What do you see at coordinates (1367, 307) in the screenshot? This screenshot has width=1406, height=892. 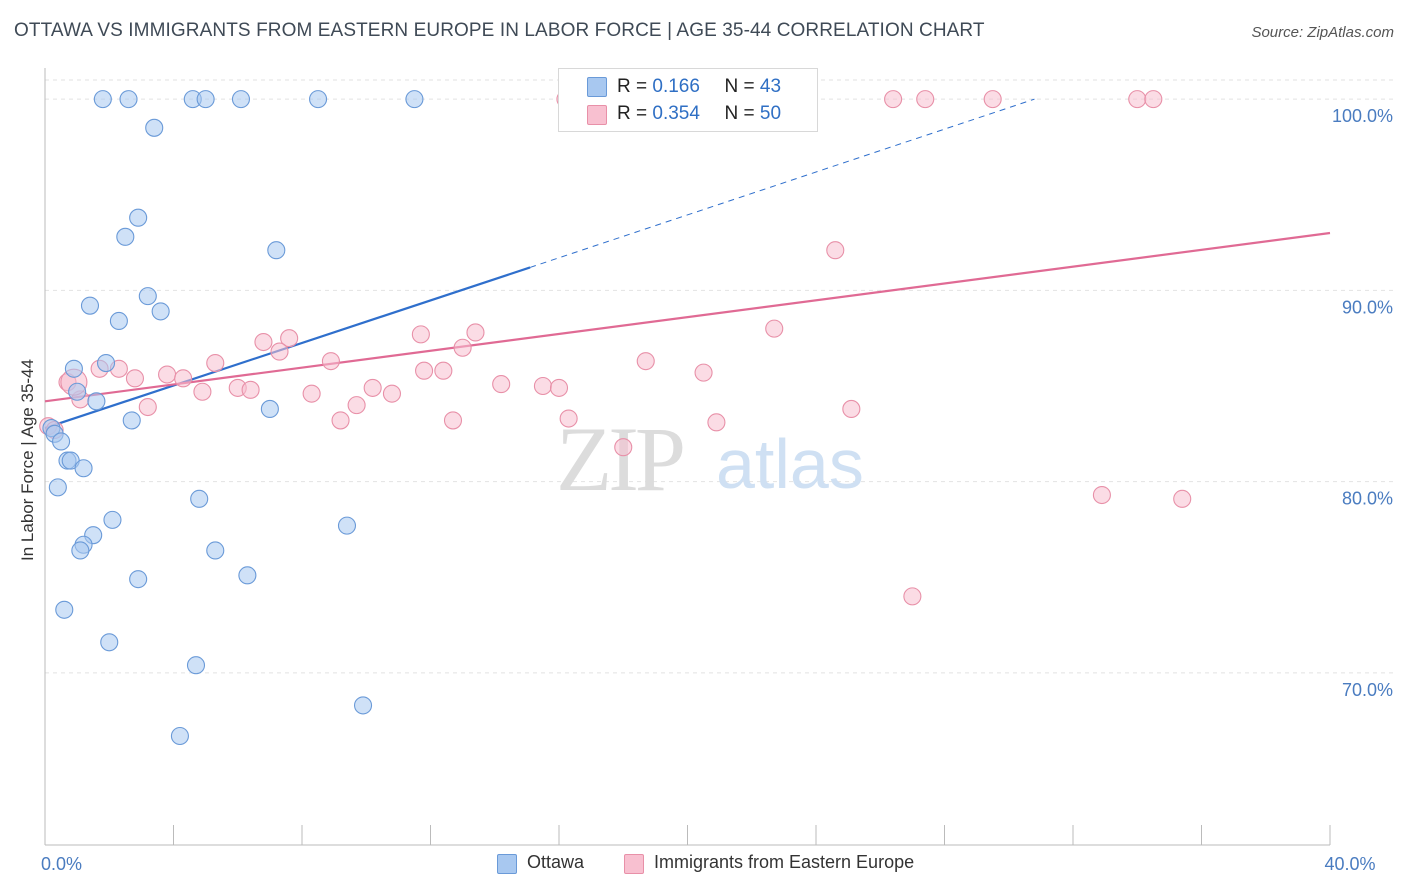 I see `y-tick-label: 90.0%` at bounding box center [1367, 307].